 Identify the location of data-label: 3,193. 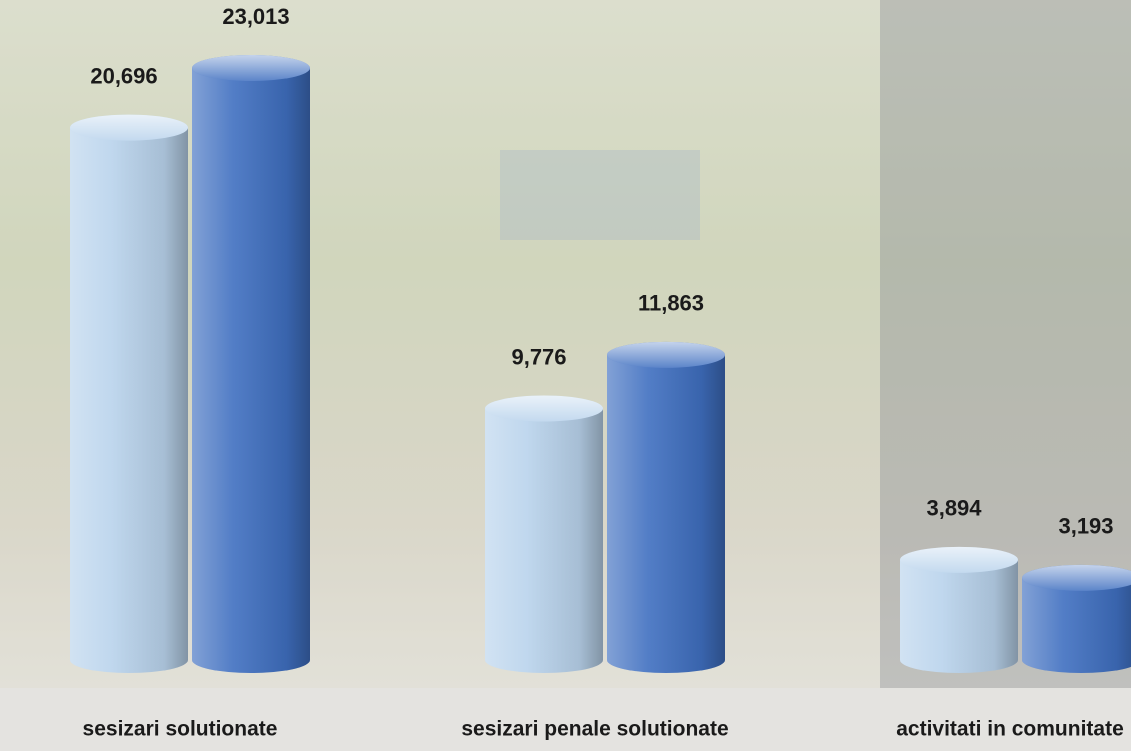
(1085, 526).